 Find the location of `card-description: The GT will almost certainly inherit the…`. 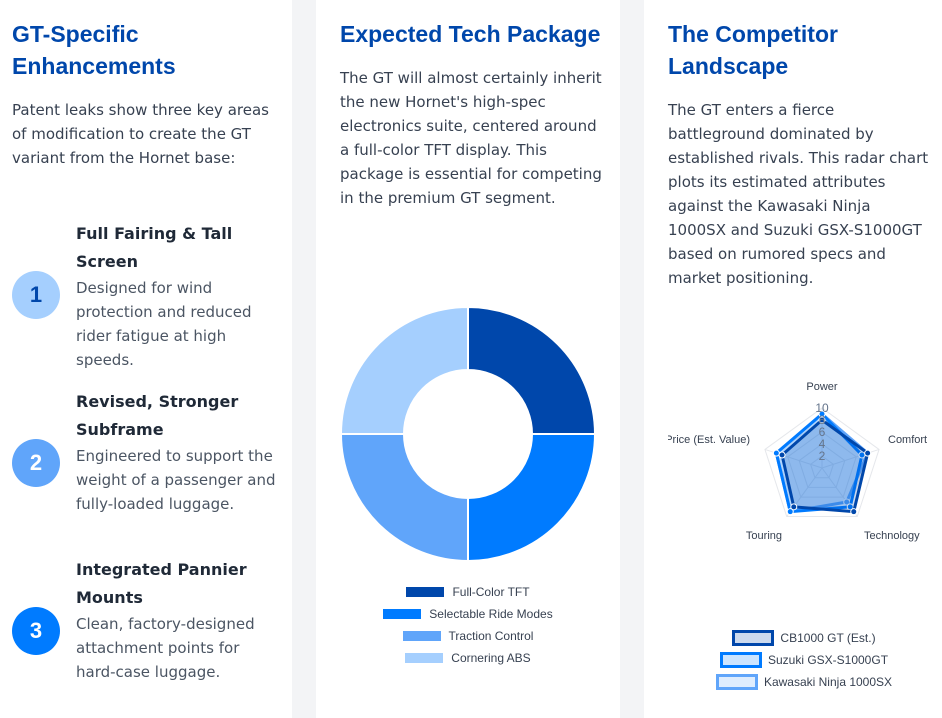

card-description: The GT will almost certainly inherit the… is located at coordinates (471, 138).